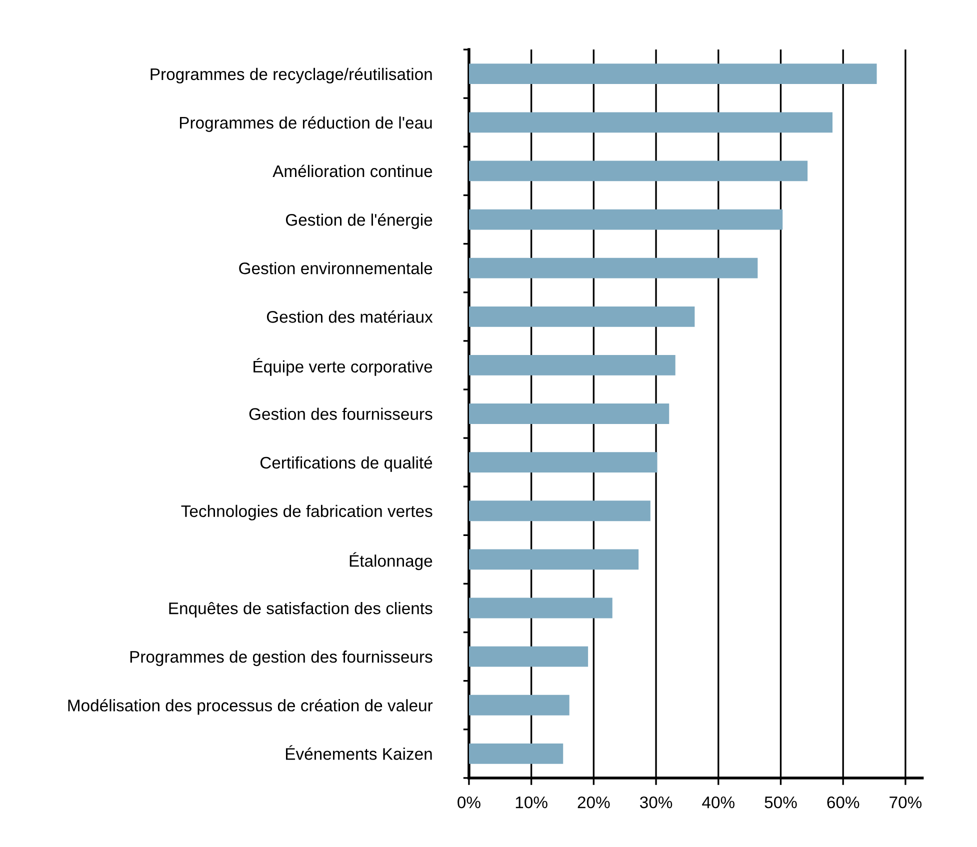  What do you see at coordinates (352, 171) in the screenshot?
I see `y-tick-label: Amélioration continue` at bounding box center [352, 171].